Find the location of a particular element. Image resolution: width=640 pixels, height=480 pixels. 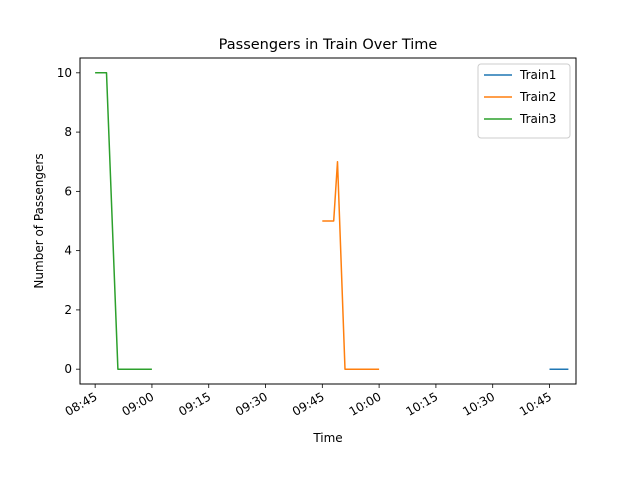

x-axis-label: Time is located at coordinates (327, 438).